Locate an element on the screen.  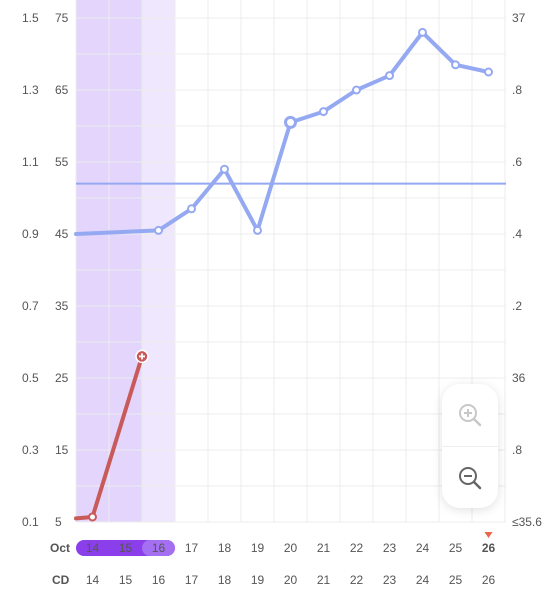
date-label: 26 is located at coordinates (489, 548).